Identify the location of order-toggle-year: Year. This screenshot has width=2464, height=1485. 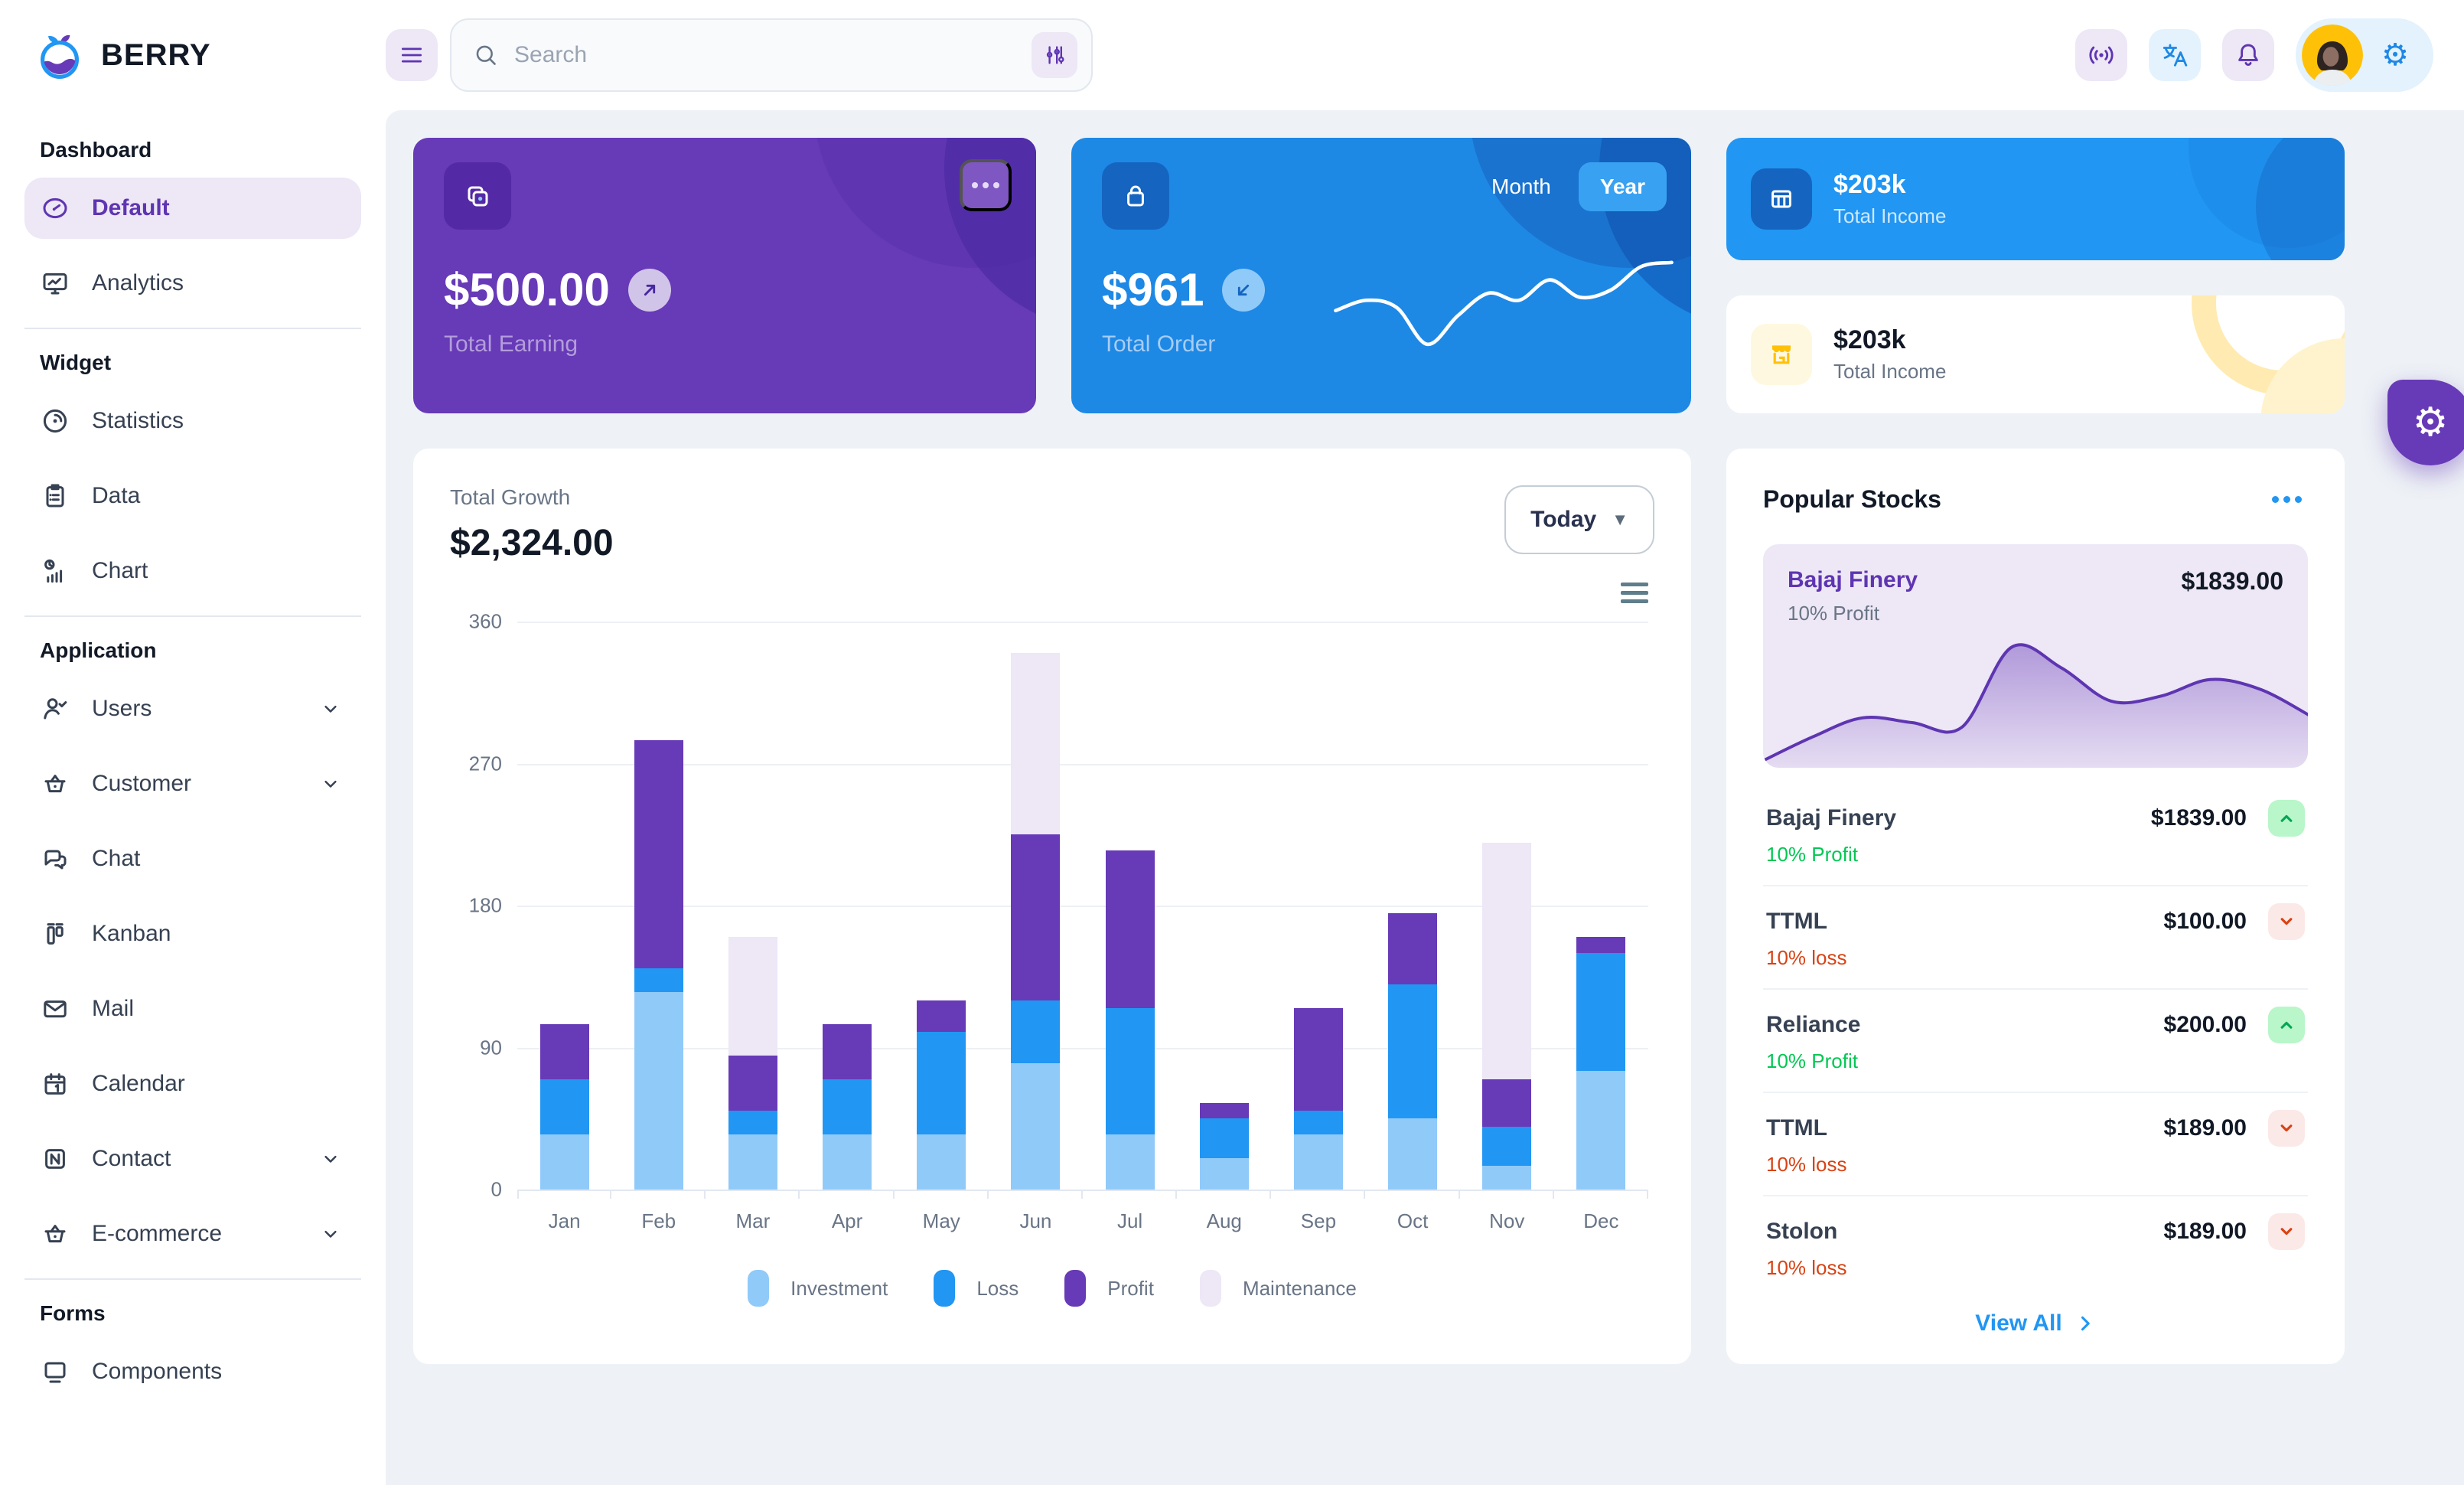
(1622, 186).